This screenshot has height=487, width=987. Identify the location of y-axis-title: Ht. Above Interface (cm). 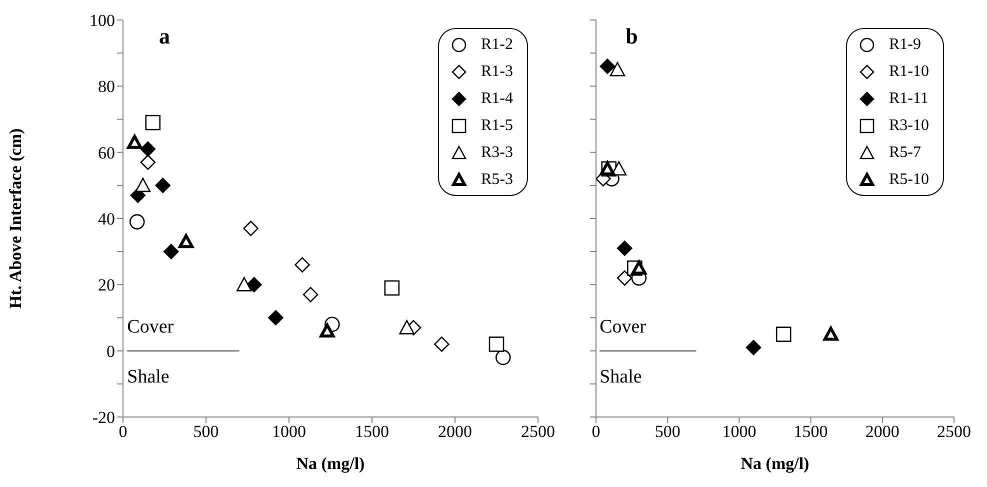
(16, 218).